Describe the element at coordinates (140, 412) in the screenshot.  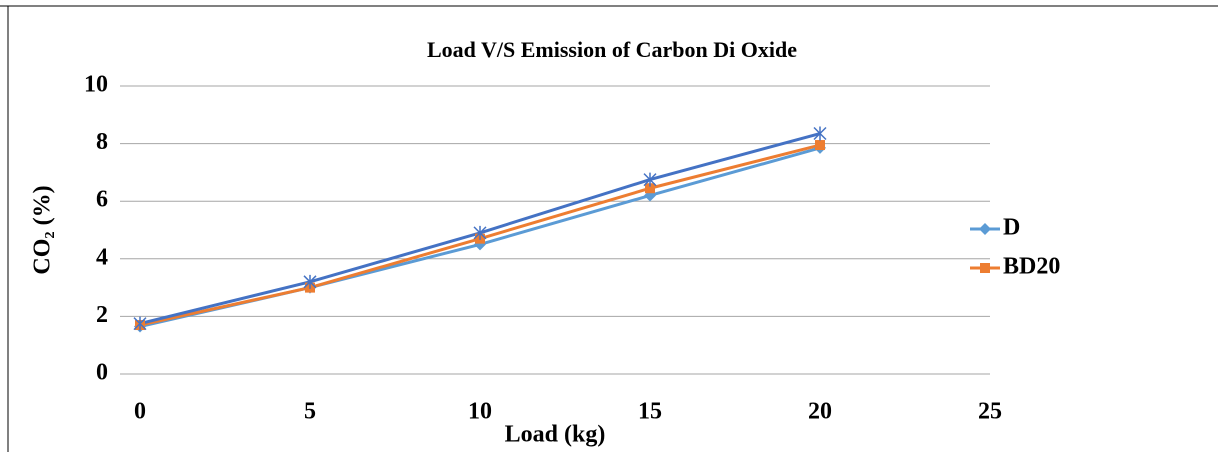
I see `x-tick-label: 0` at that location.